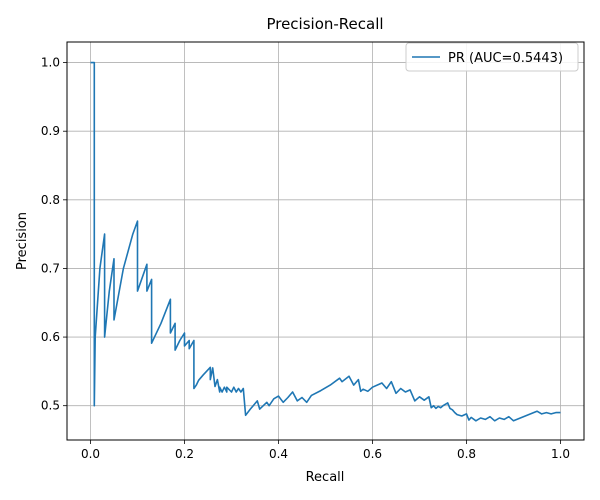 This screenshot has height=500, width=600. Describe the element at coordinates (50, 337) in the screenshot. I see `y-tick-label: 0.6` at that location.